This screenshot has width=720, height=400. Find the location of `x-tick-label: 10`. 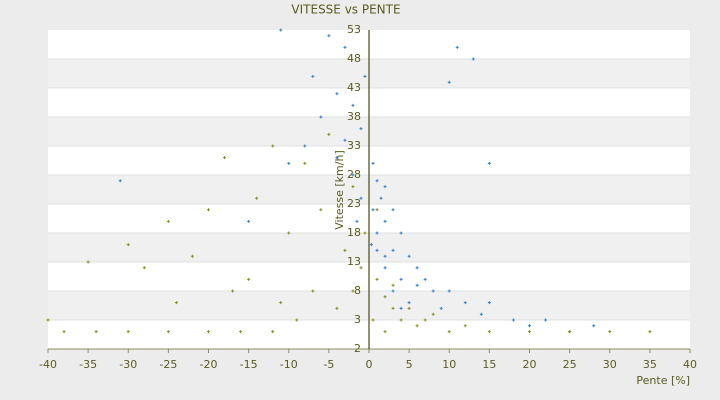

x-tick-label: 10 is located at coordinates (449, 364).